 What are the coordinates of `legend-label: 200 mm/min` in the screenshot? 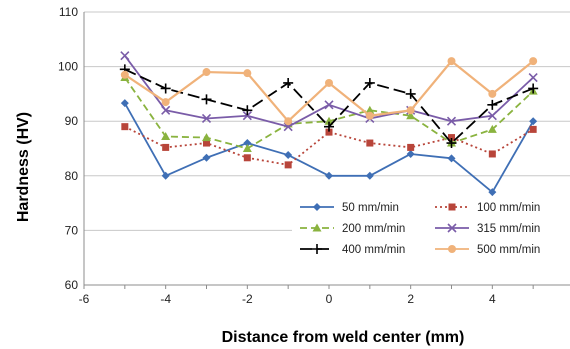 It's located at (373, 229).